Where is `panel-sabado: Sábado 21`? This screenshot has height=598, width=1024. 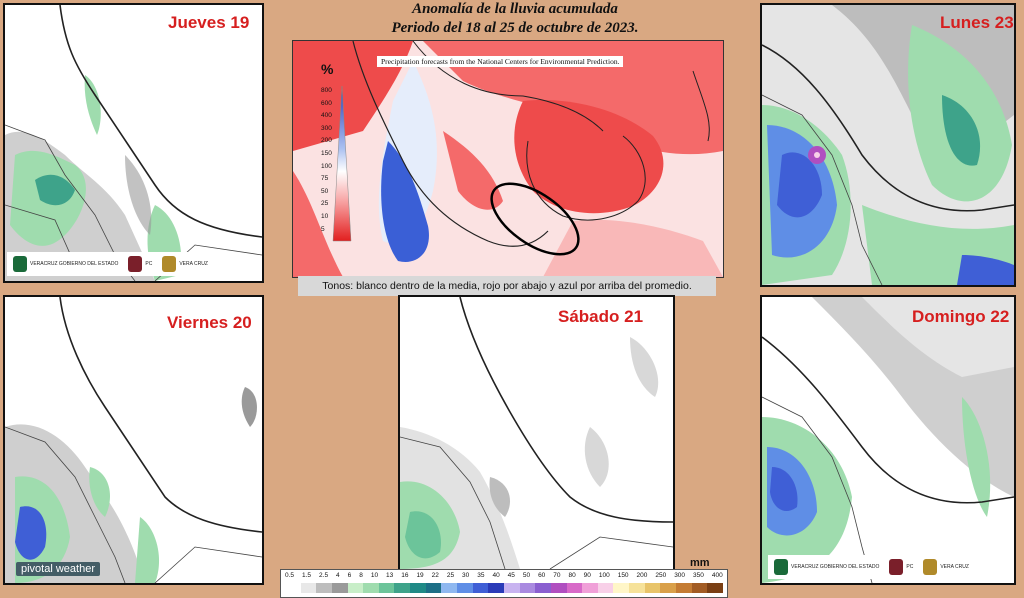
panel-sabado: Sábado 21 is located at coordinates (536, 433).